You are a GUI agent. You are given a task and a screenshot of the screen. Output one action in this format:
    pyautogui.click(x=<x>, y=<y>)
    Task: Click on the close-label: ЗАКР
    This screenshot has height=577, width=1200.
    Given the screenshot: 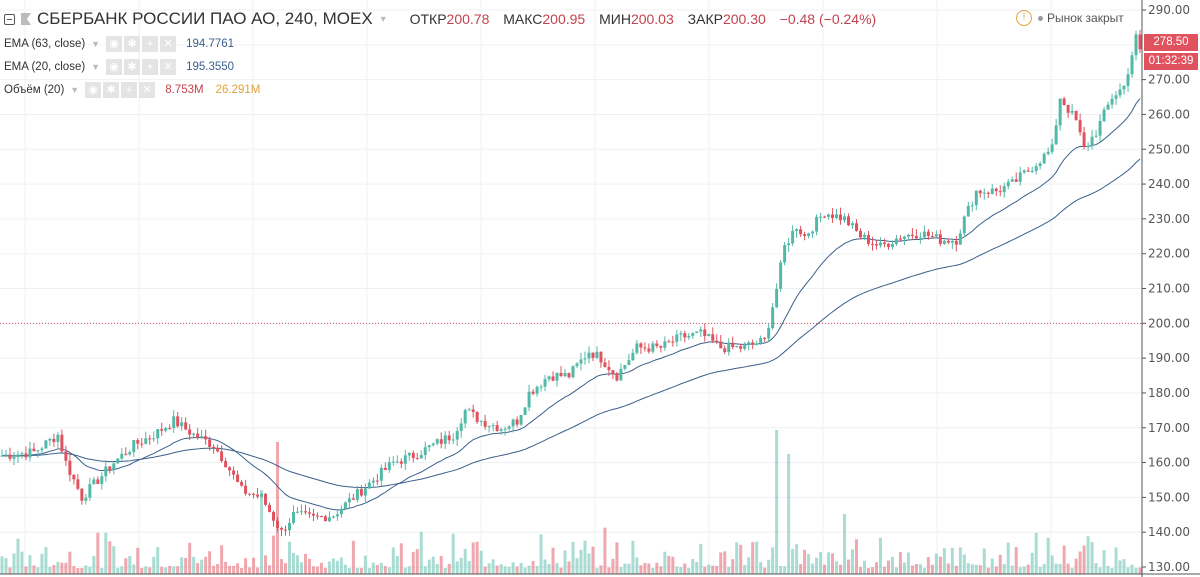 What is the action you would take?
    pyautogui.click(x=705, y=19)
    